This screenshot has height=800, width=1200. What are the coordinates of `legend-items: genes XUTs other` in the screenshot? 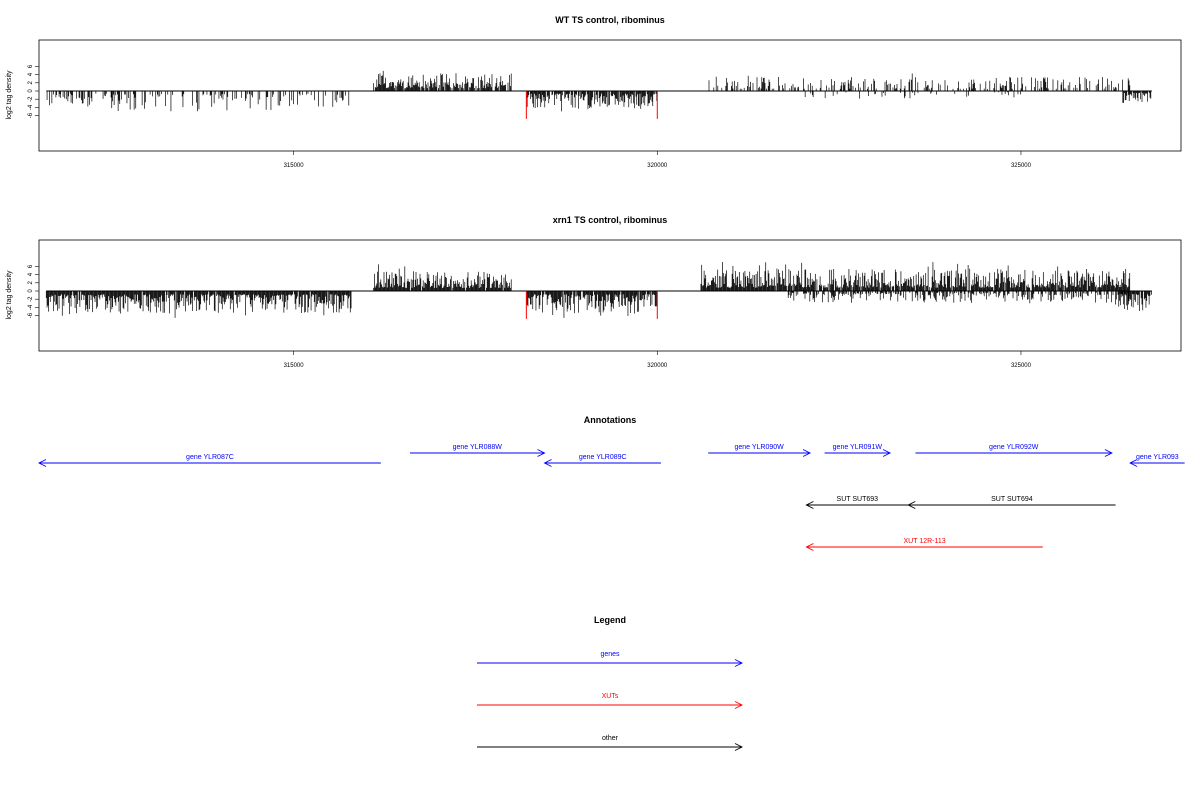 It's located at (610, 701).